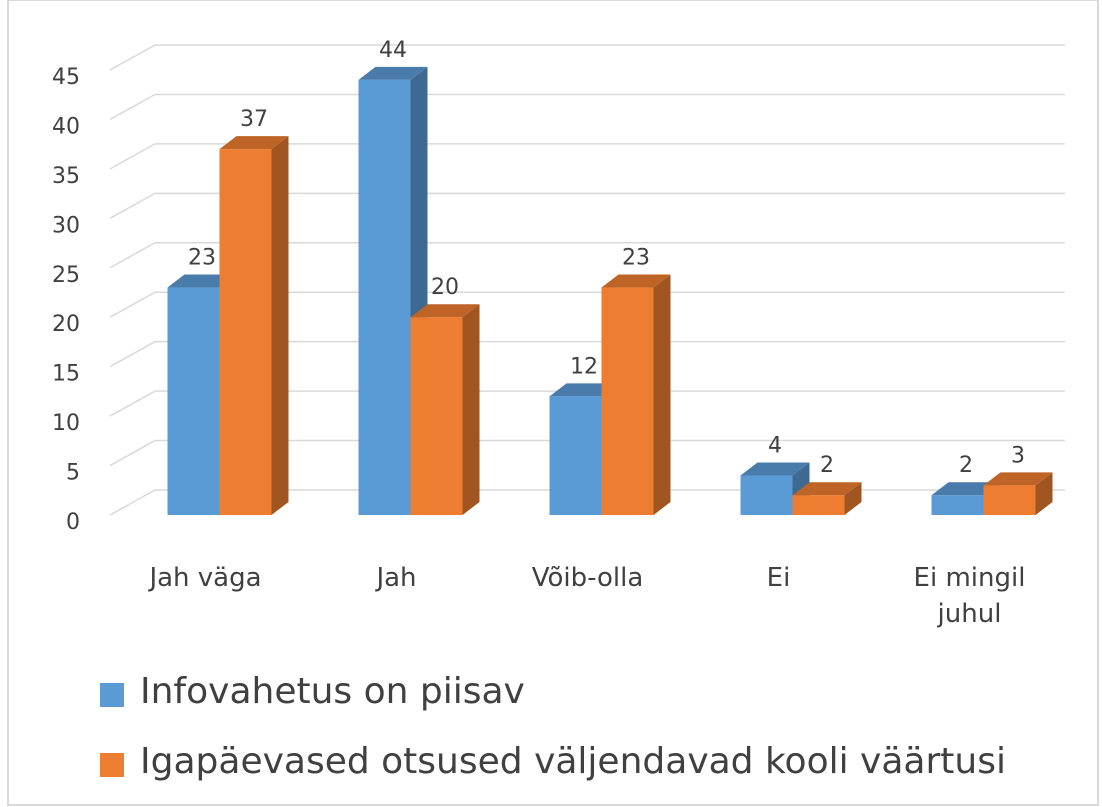 The height and width of the screenshot is (807, 1102). Describe the element at coordinates (66, 77) in the screenshot. I see `y-tick-label: 45` at that location.